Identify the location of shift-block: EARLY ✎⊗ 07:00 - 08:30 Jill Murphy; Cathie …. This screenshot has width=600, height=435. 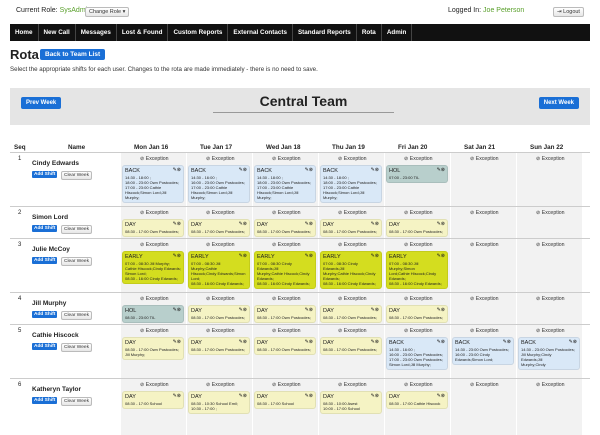
(153, 267).